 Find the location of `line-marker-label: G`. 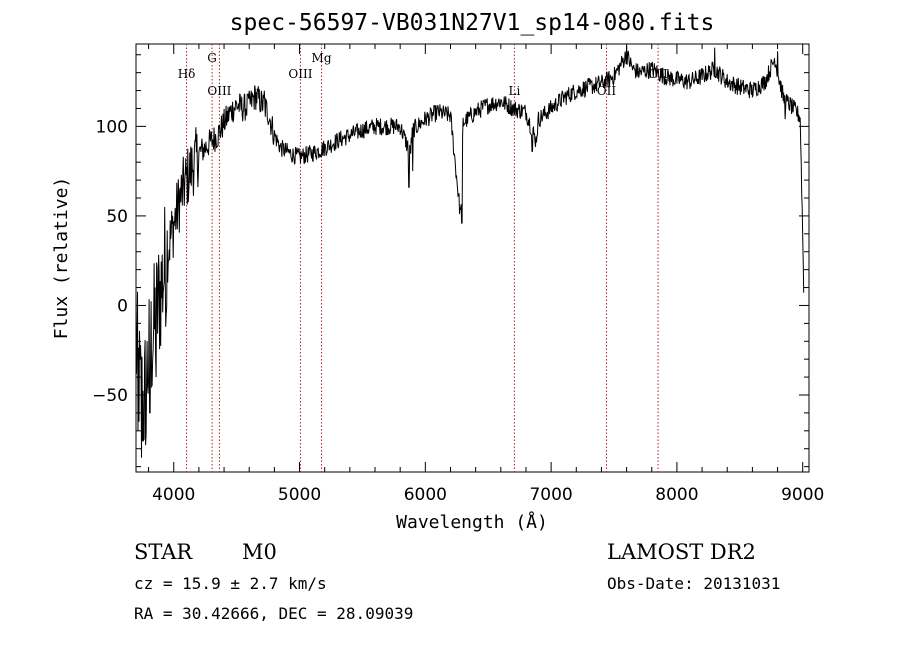

line-marker-label: G is located at coordinates (212, 58).